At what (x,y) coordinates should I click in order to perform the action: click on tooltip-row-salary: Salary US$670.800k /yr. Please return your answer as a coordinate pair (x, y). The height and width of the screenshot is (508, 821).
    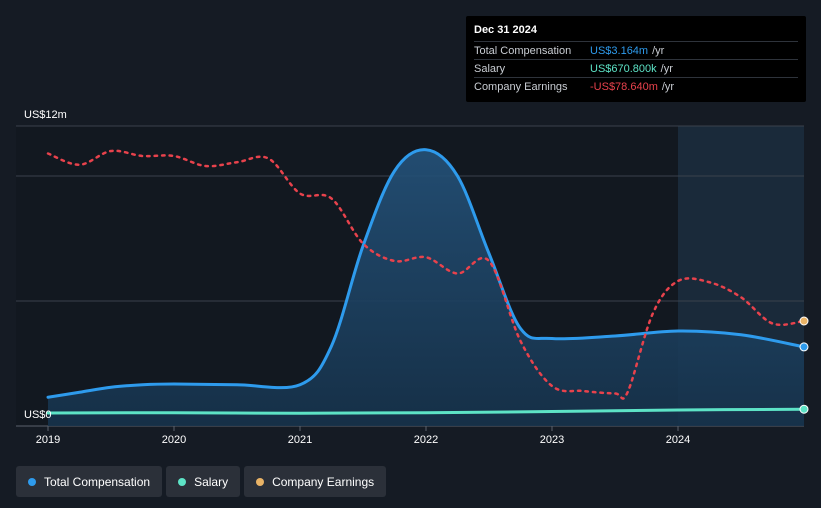
    Looking at the image, I should click on (636, 68).